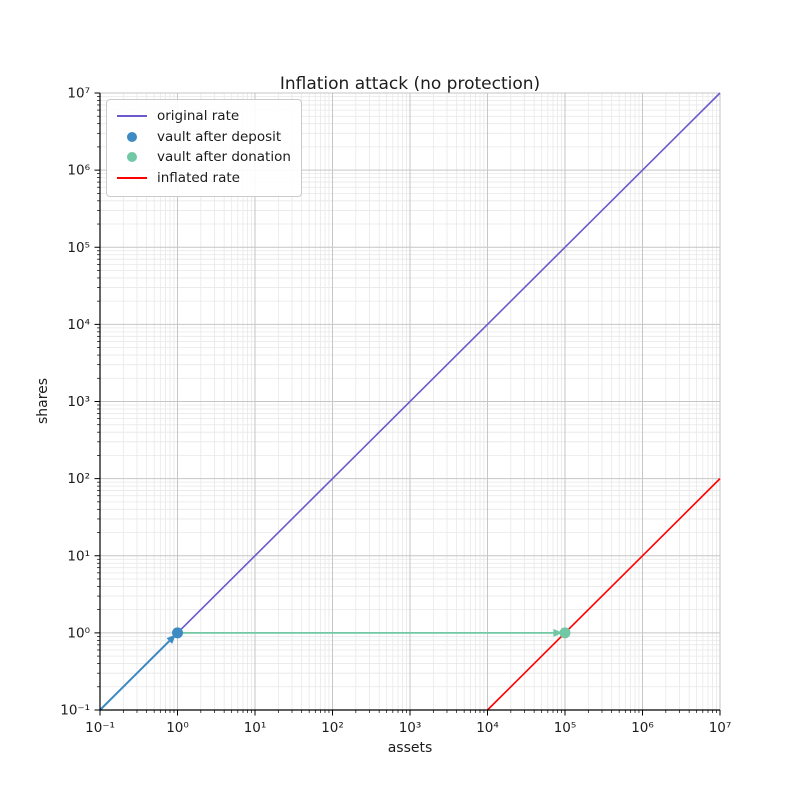 This screenshot has height=800, width=800. I want to click on y-tick-label: 10⁰, so click(78, 633).